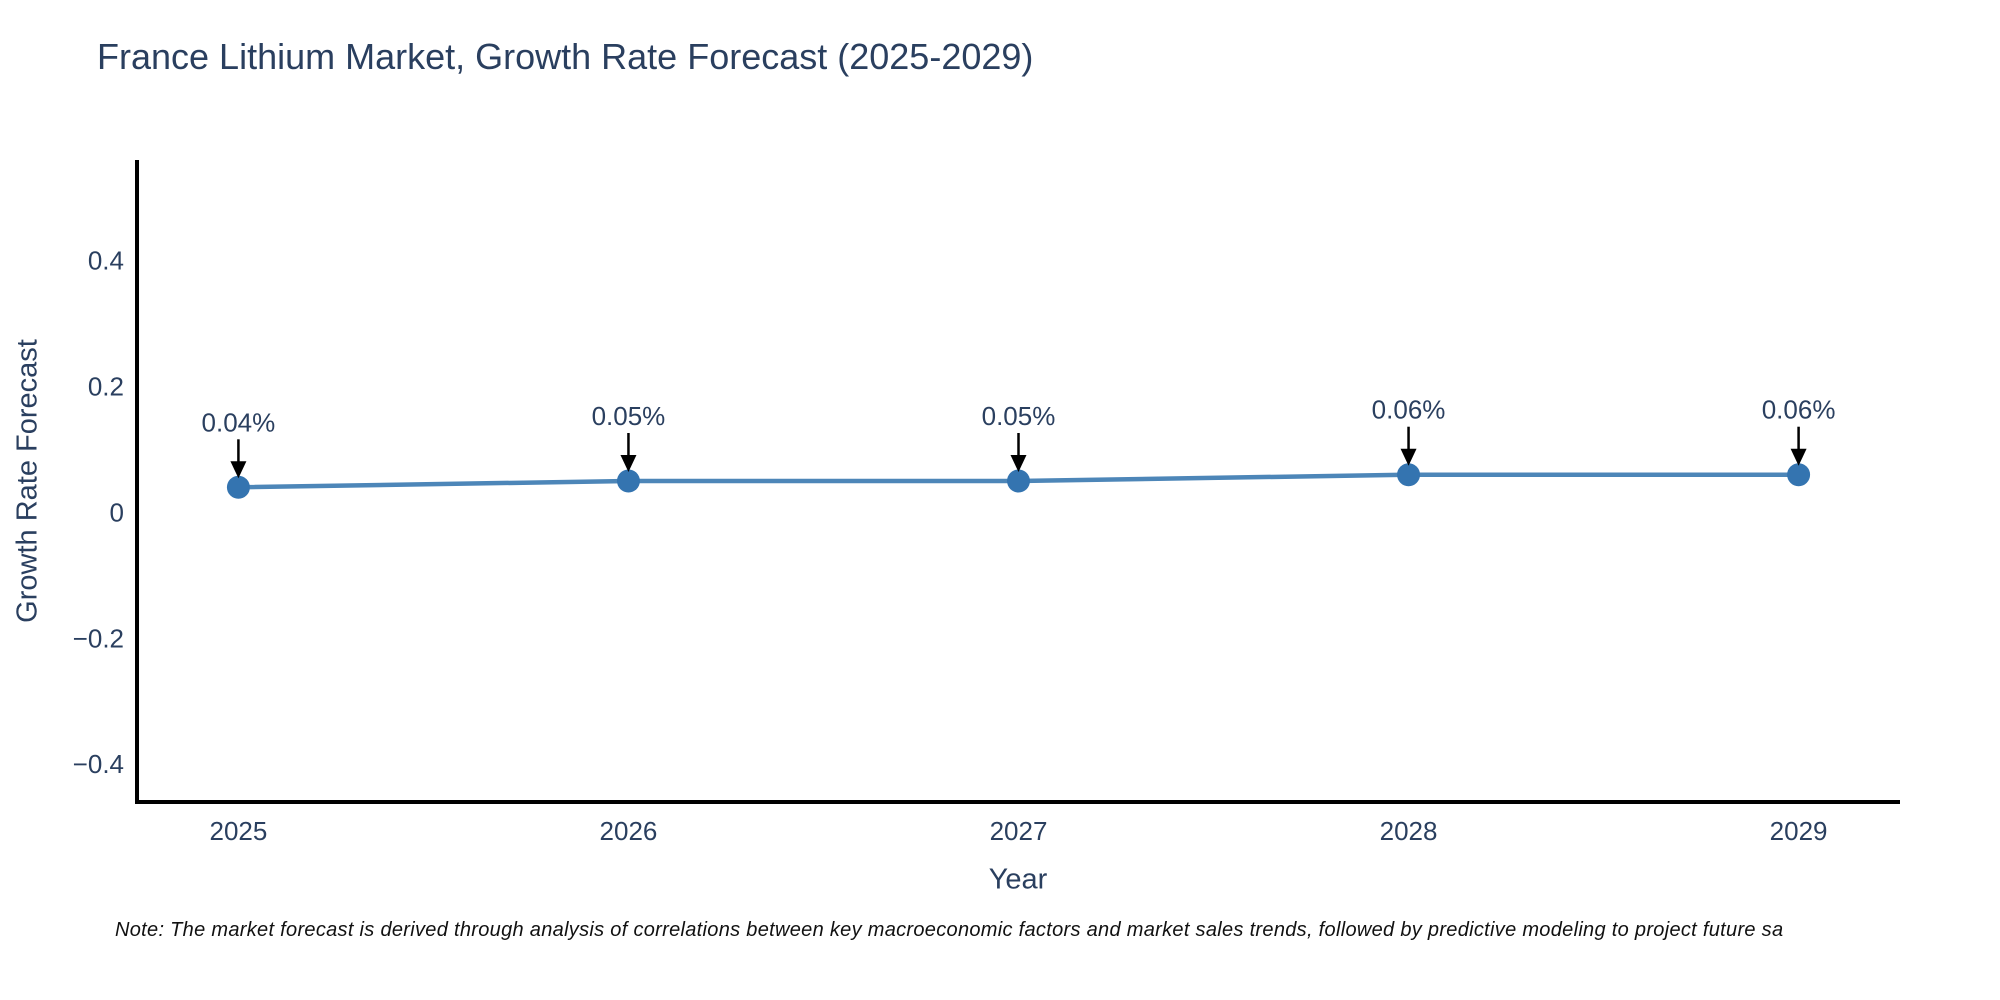 This screenshot has height=1000, width=2000. What do you see at coordinates (629, 831) in the screenshot?
I see `x-tick-label: 2026` at bounding box center [629, 831].